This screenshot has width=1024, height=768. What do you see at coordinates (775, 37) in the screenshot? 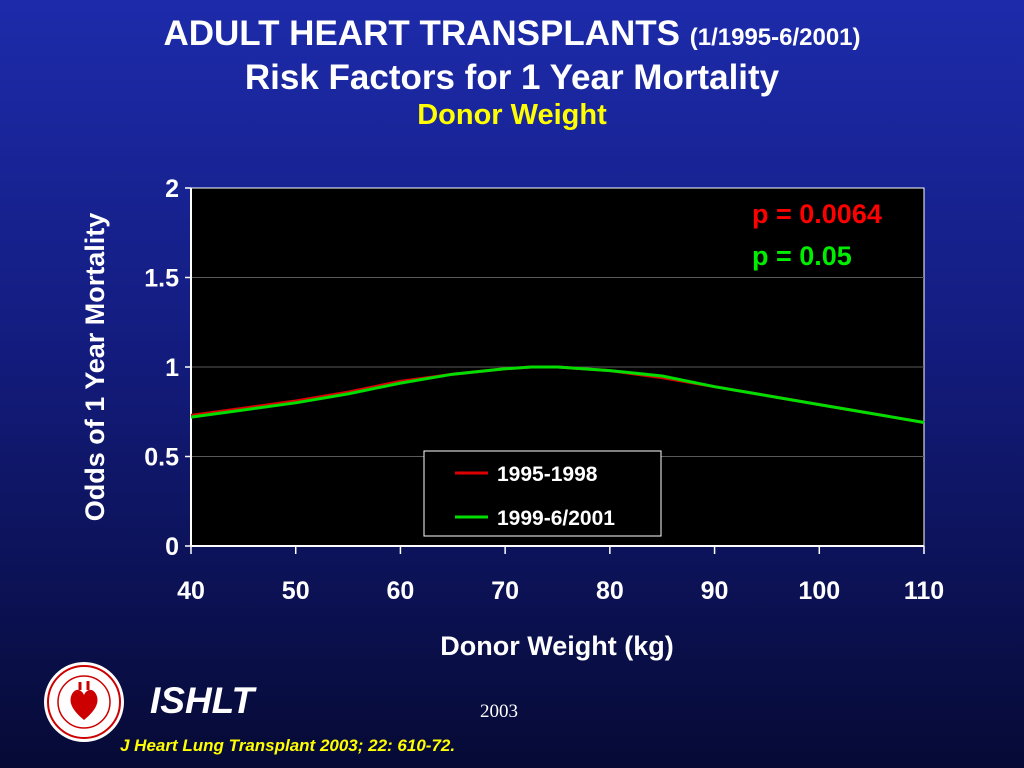
I see `slide-title-date-range: (1/1995-6/2001)` at bounding box center [775, 37].